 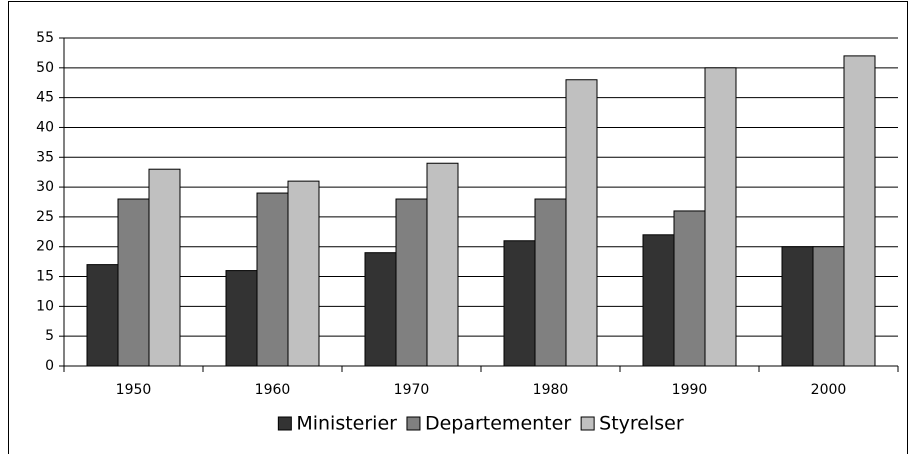 I want to click on legend-label: Styrelser, so click(x=641, y=424).